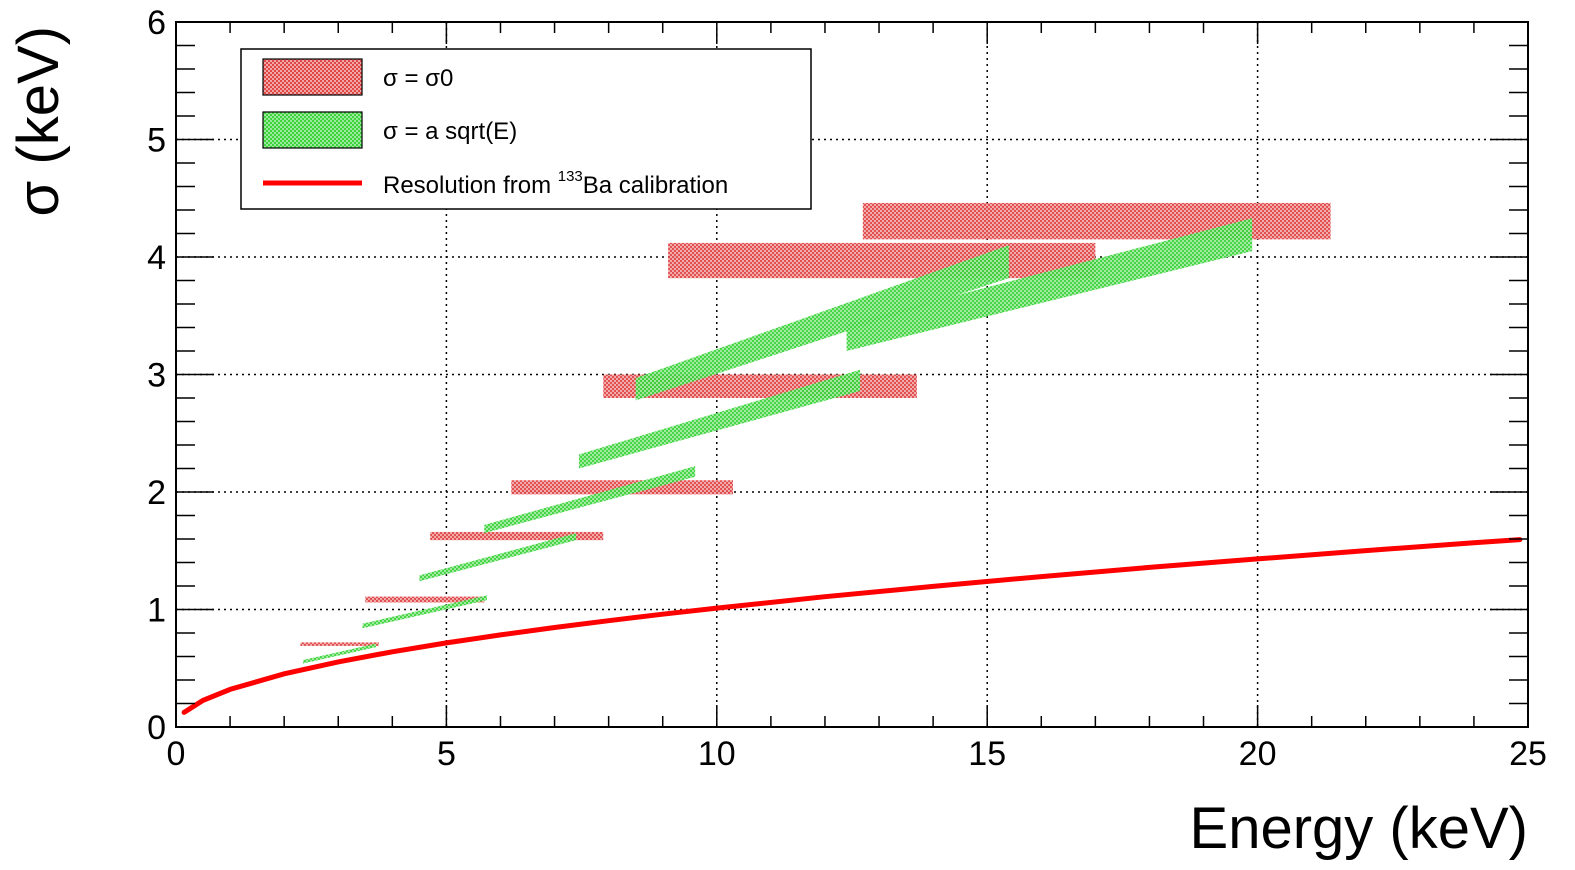  What do you see at coordinates (1359, 828) in the screenshot?
I see `x-axis-title: Energy (keV)` at bounding box center [1359, 828].